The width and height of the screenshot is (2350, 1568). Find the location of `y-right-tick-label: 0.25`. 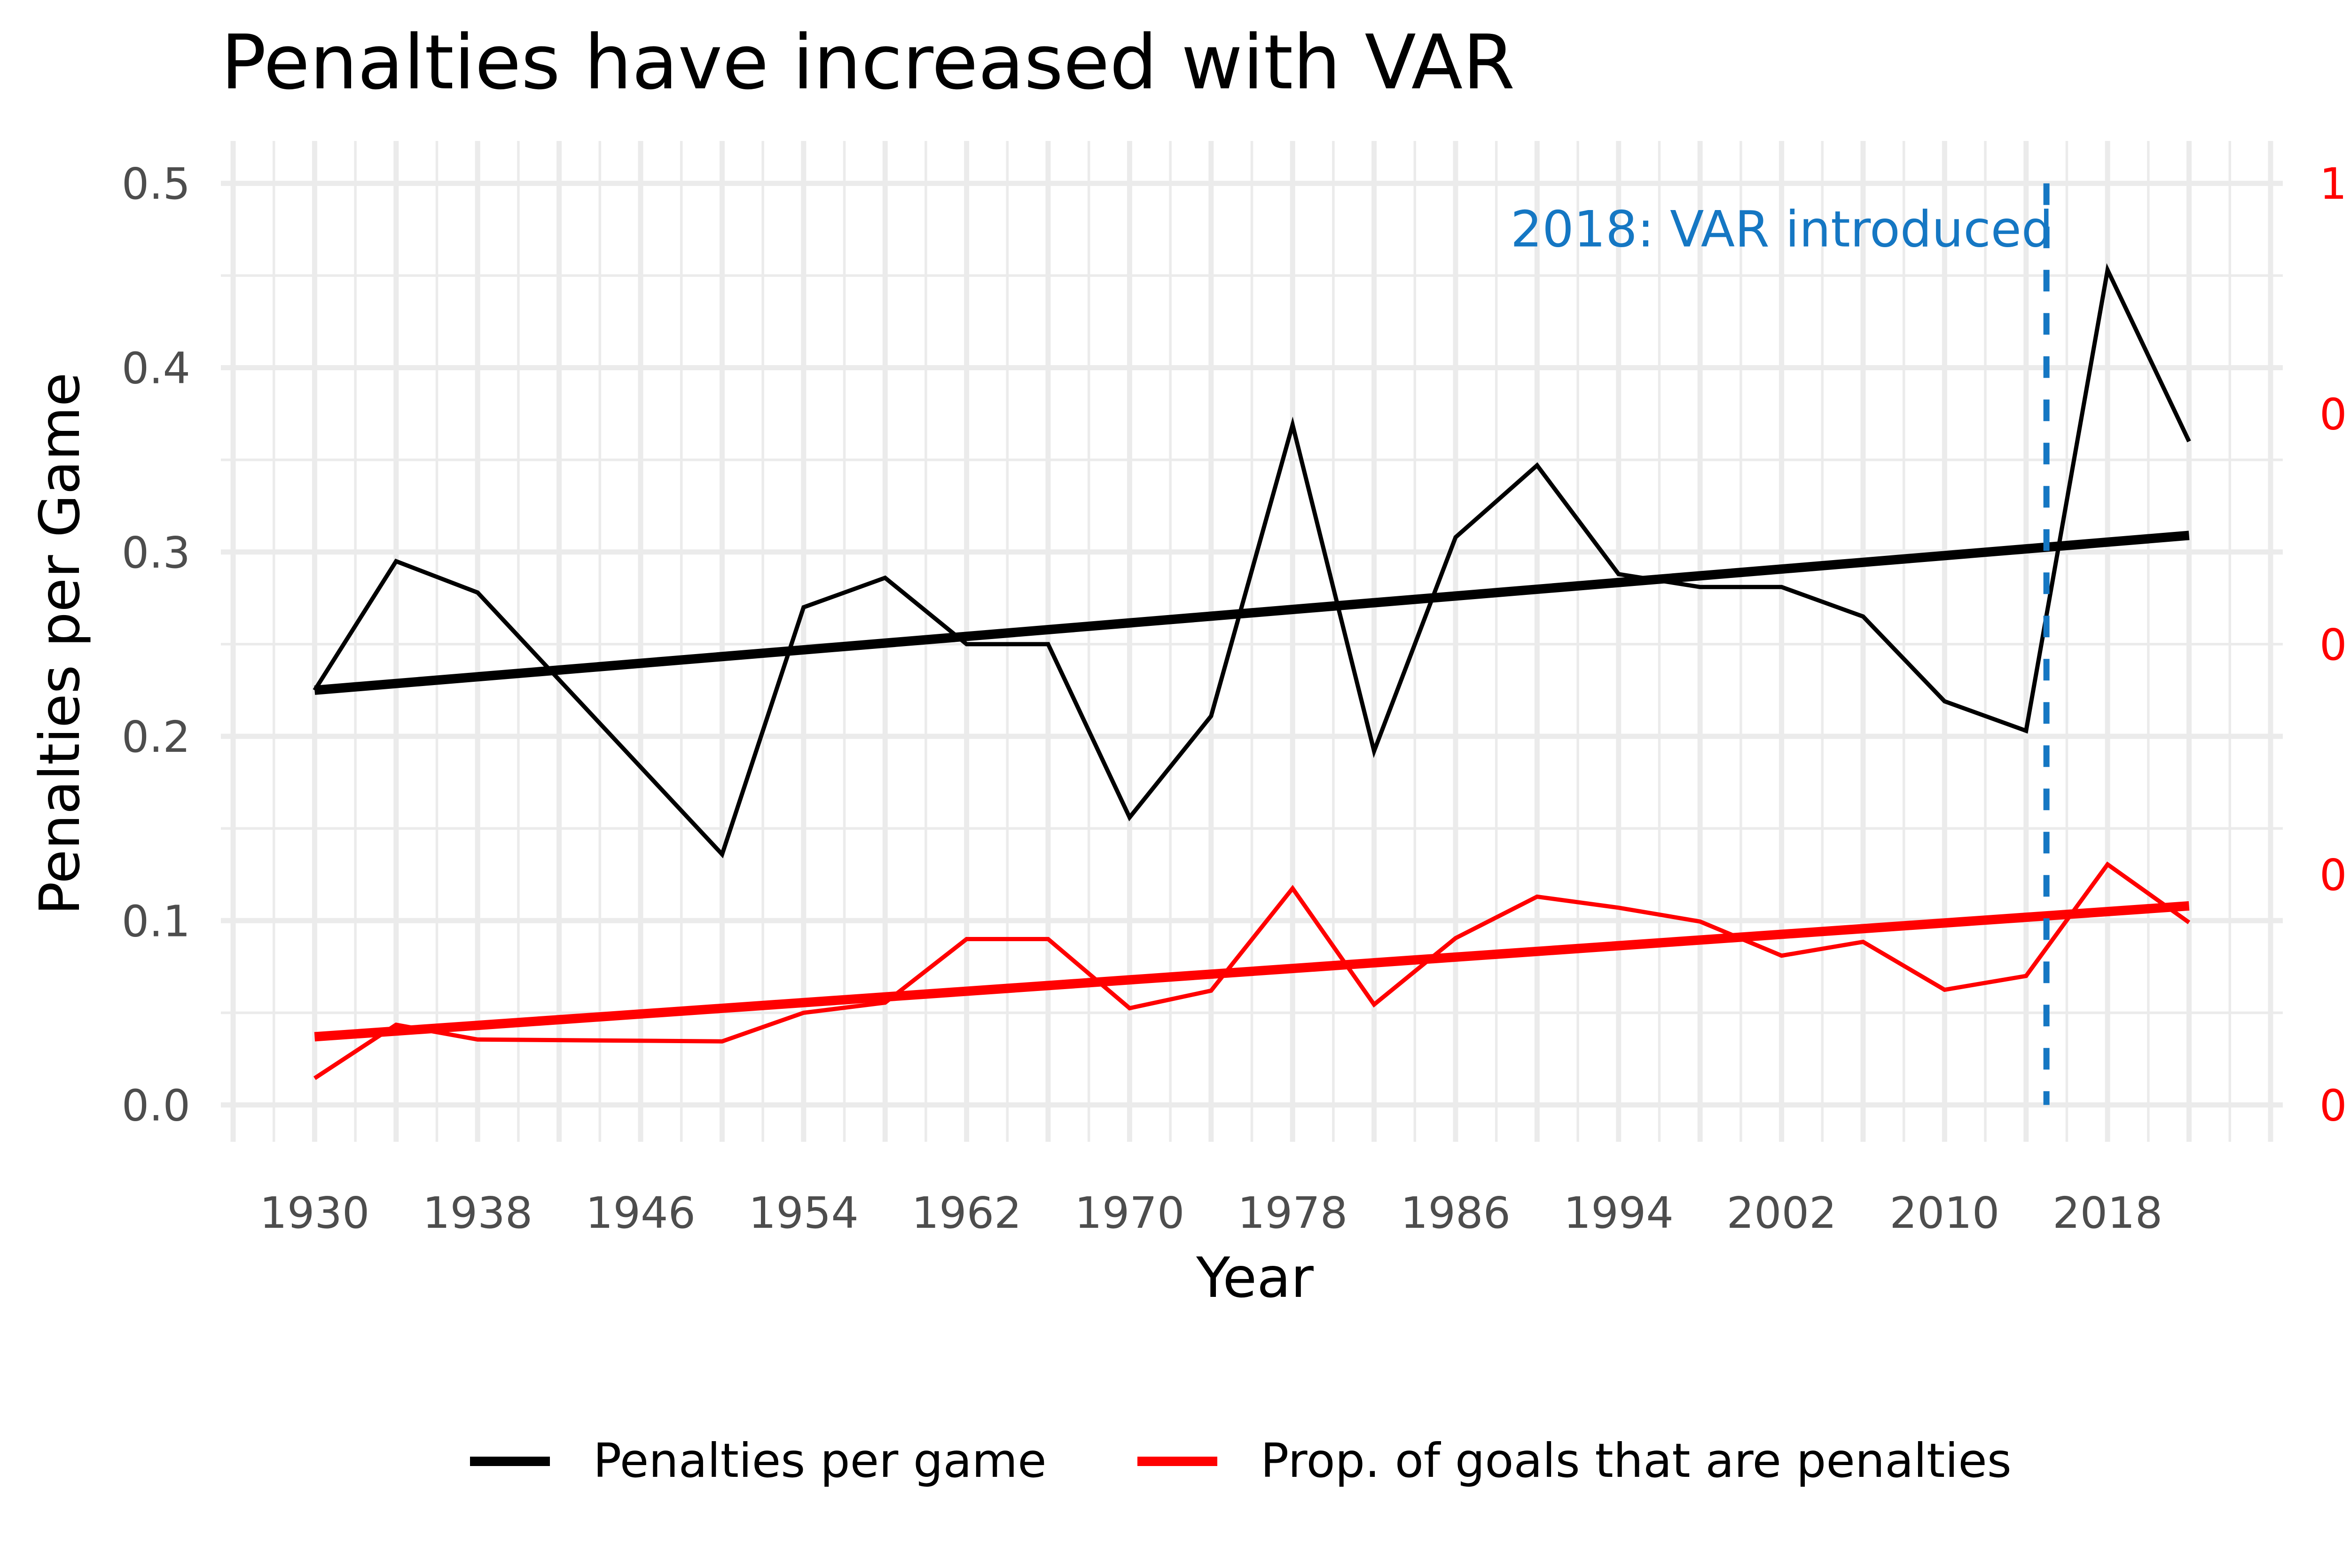

y-right-tick-label: 0.25 is located at coordinates (2334, 875).